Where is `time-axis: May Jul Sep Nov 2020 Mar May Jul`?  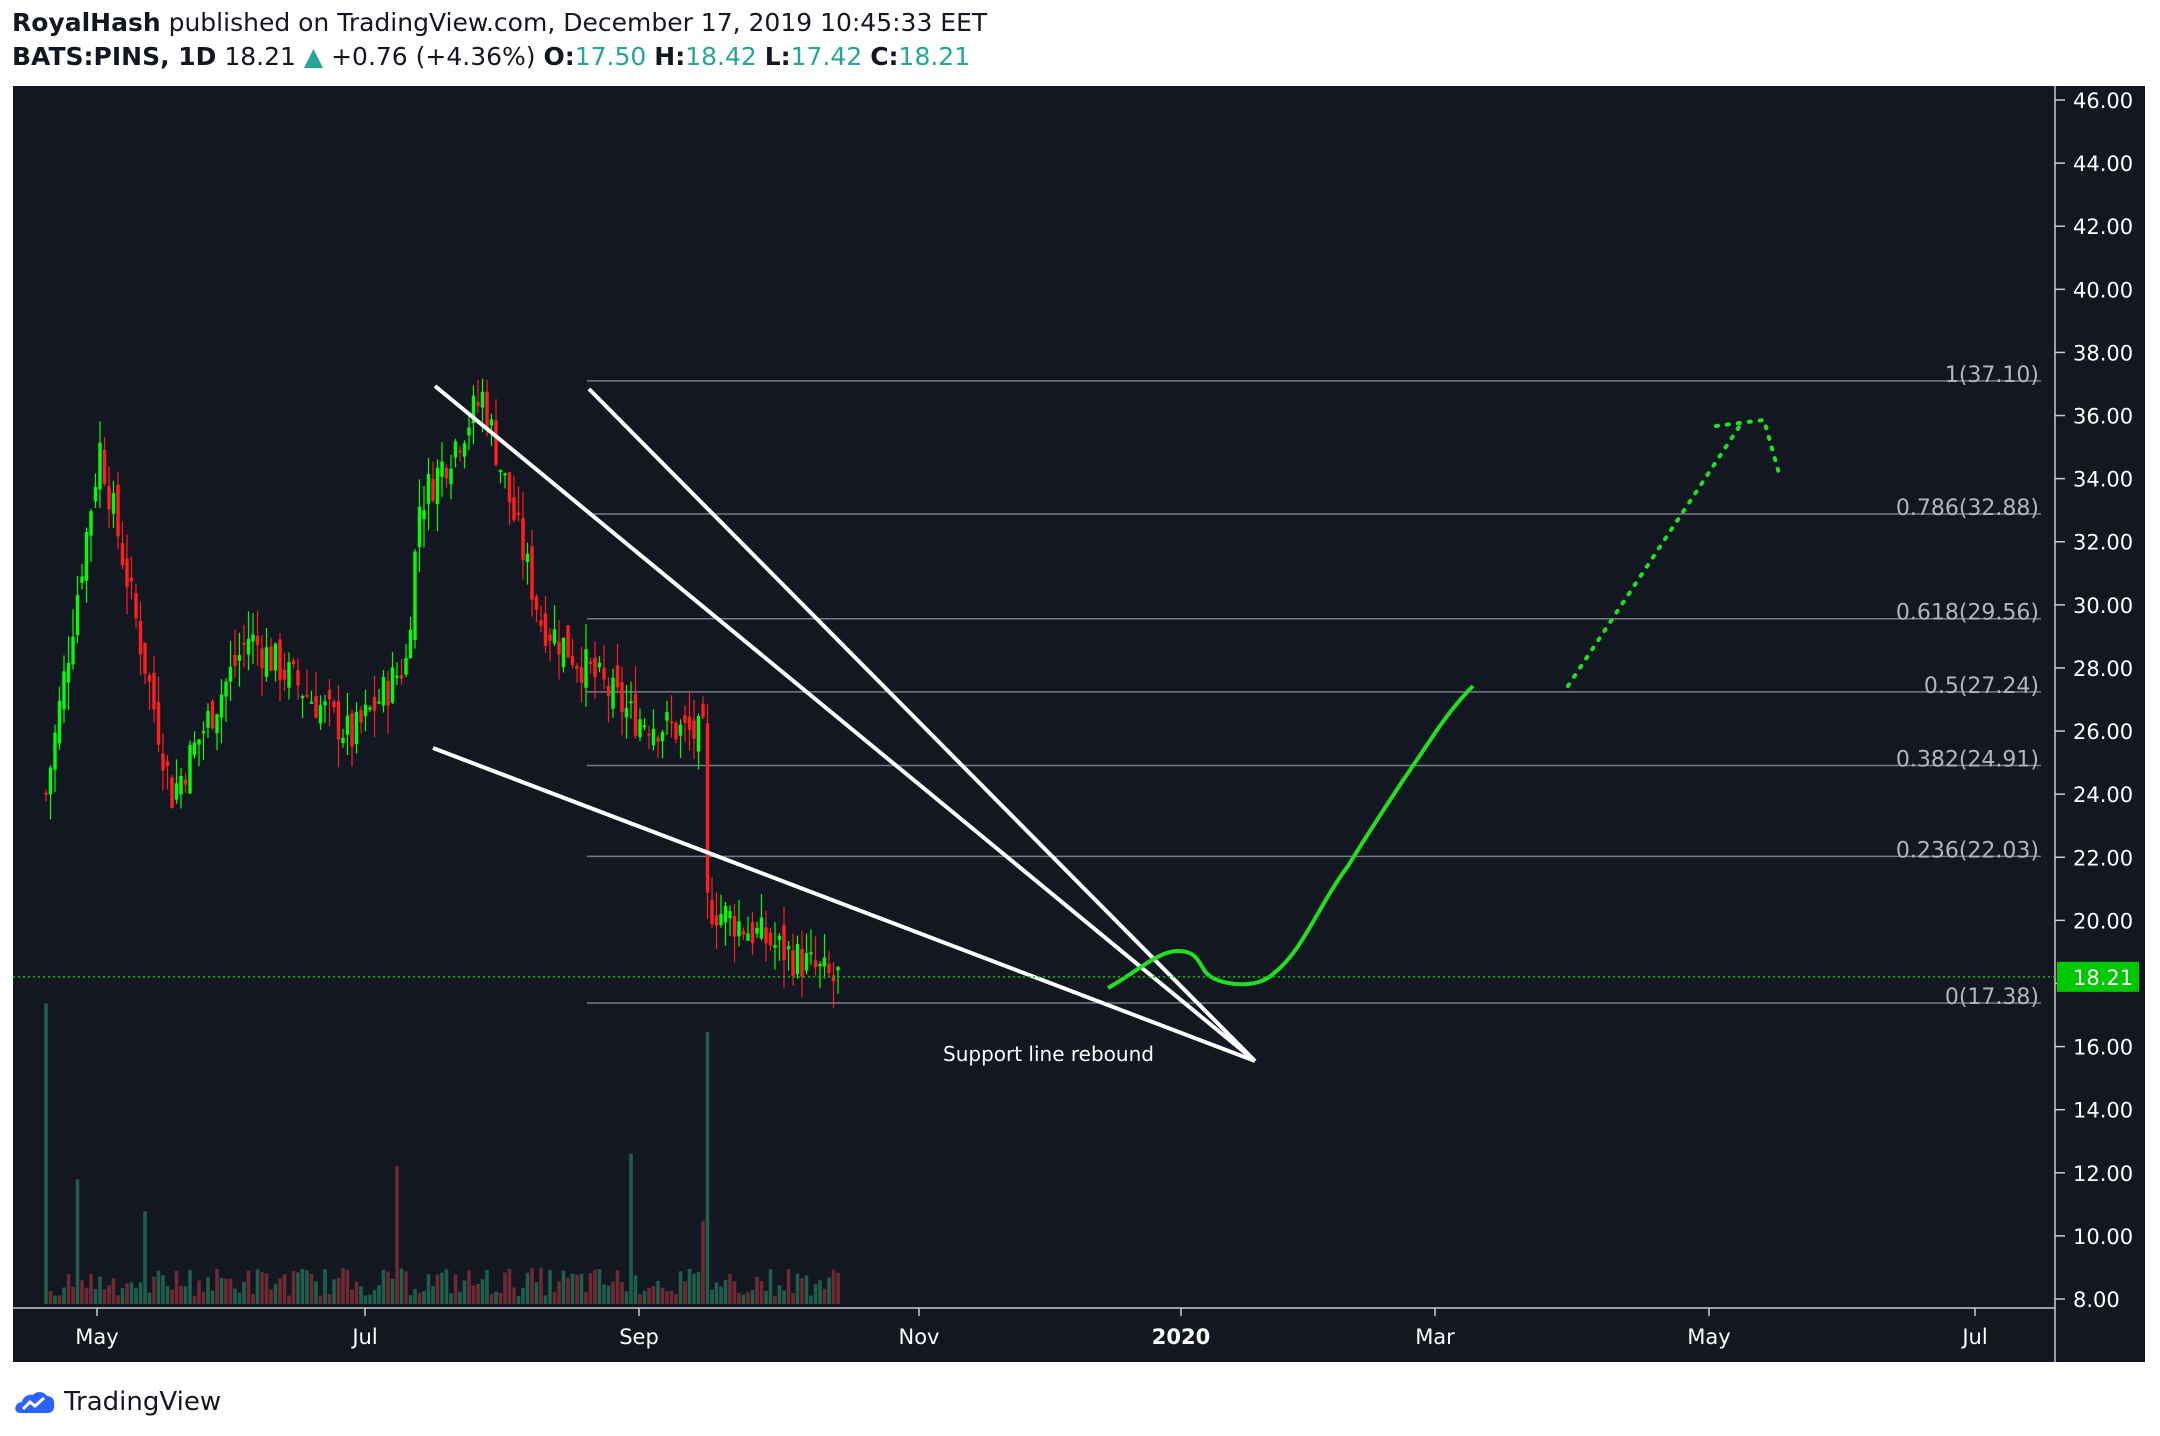
time-axis: May Jul Sep Nov 2020 Mar May Jul is located at coordinates (1031, 1328).